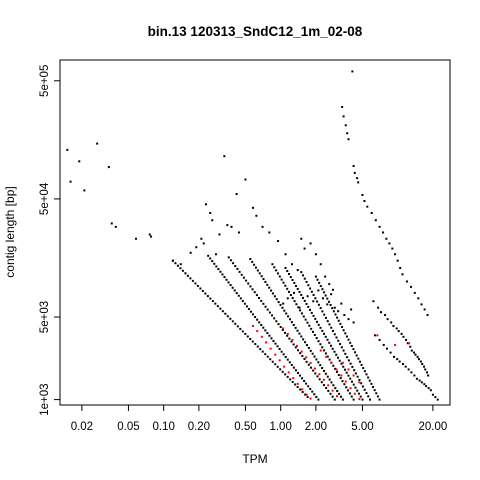  What do you see at coordinates (45, 399) in the screenshot?
I see `y-tick-label: 1e+03` at bounding box center [45, 399].